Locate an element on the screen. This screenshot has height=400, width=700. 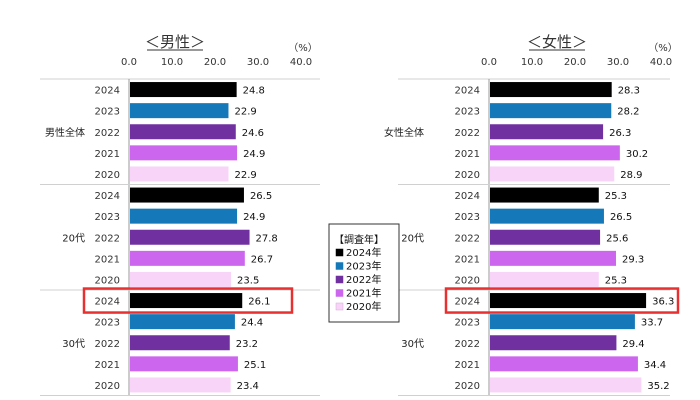
value-label: 29.4 is located at coordinates (633, 344).